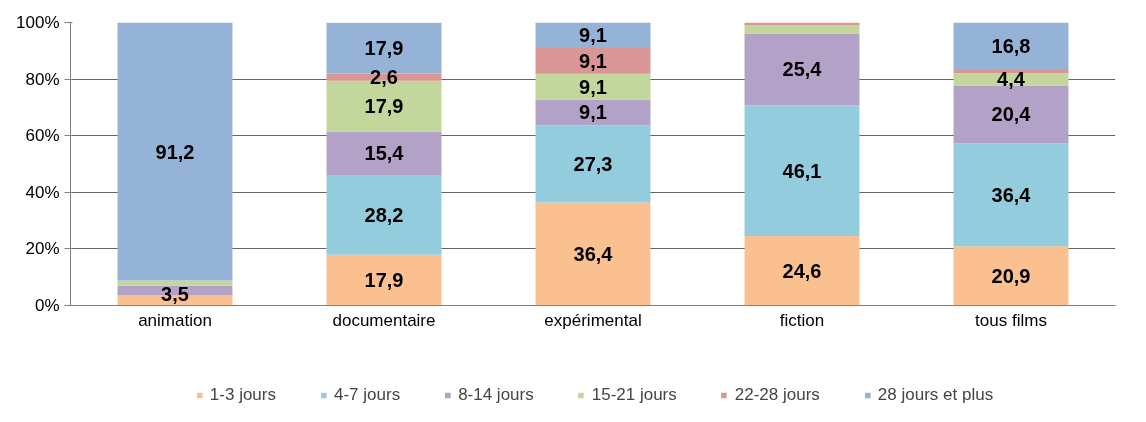 This screenshot has height=422, width=1146. Describe the element at coordinates (38, 22) in the screenshot. I see `y-tick-label: 100%` at that location.